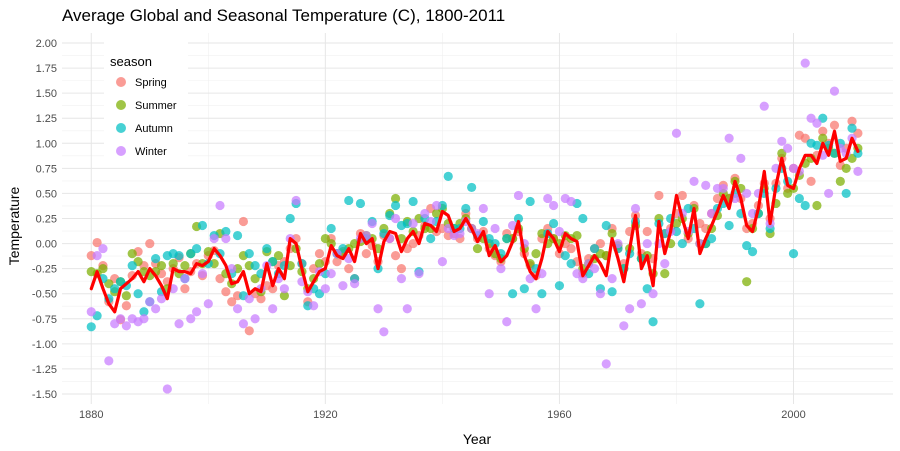  I want to click on legend: season Spring Summer Autumn Winter, so click(146, 102).